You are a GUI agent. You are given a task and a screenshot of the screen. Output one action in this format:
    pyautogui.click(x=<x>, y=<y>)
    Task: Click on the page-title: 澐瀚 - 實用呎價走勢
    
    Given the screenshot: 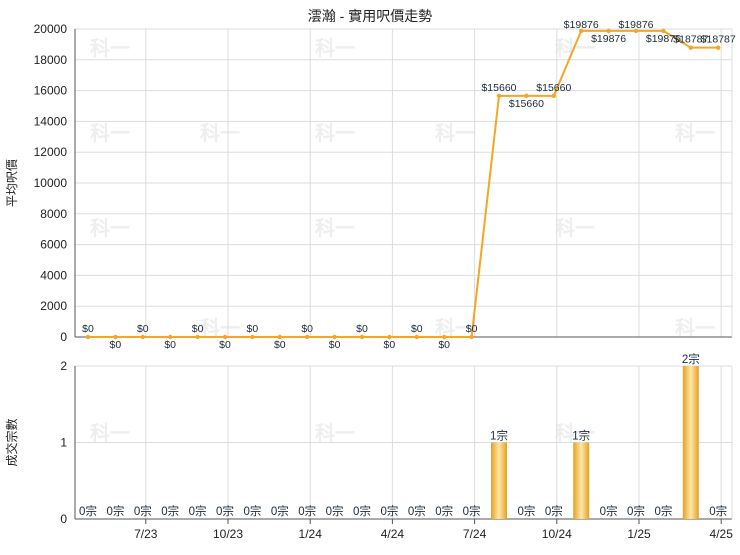 What is the action you would take?
    pyautogui.click(x=370, y=16)
    